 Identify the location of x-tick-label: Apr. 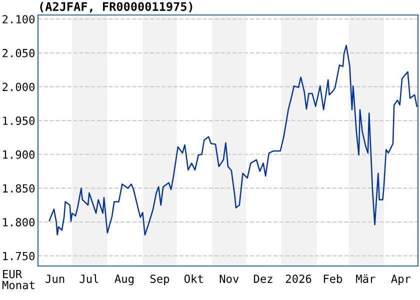
(401, 280).